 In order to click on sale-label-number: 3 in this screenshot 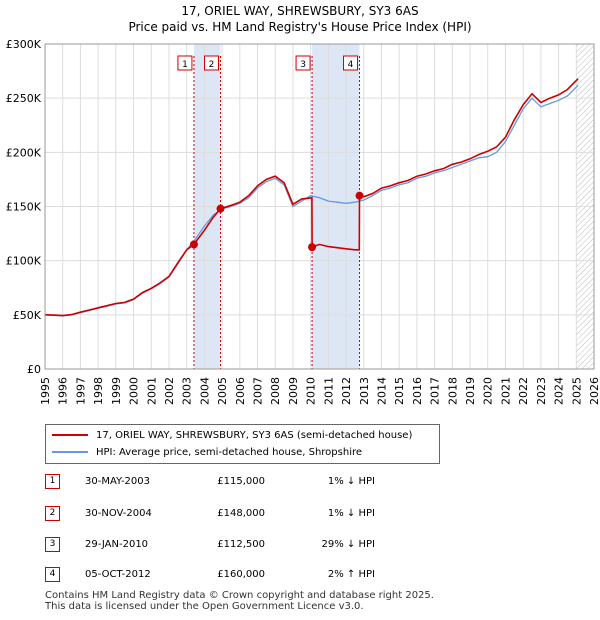, I will do `click(303, 65)`.